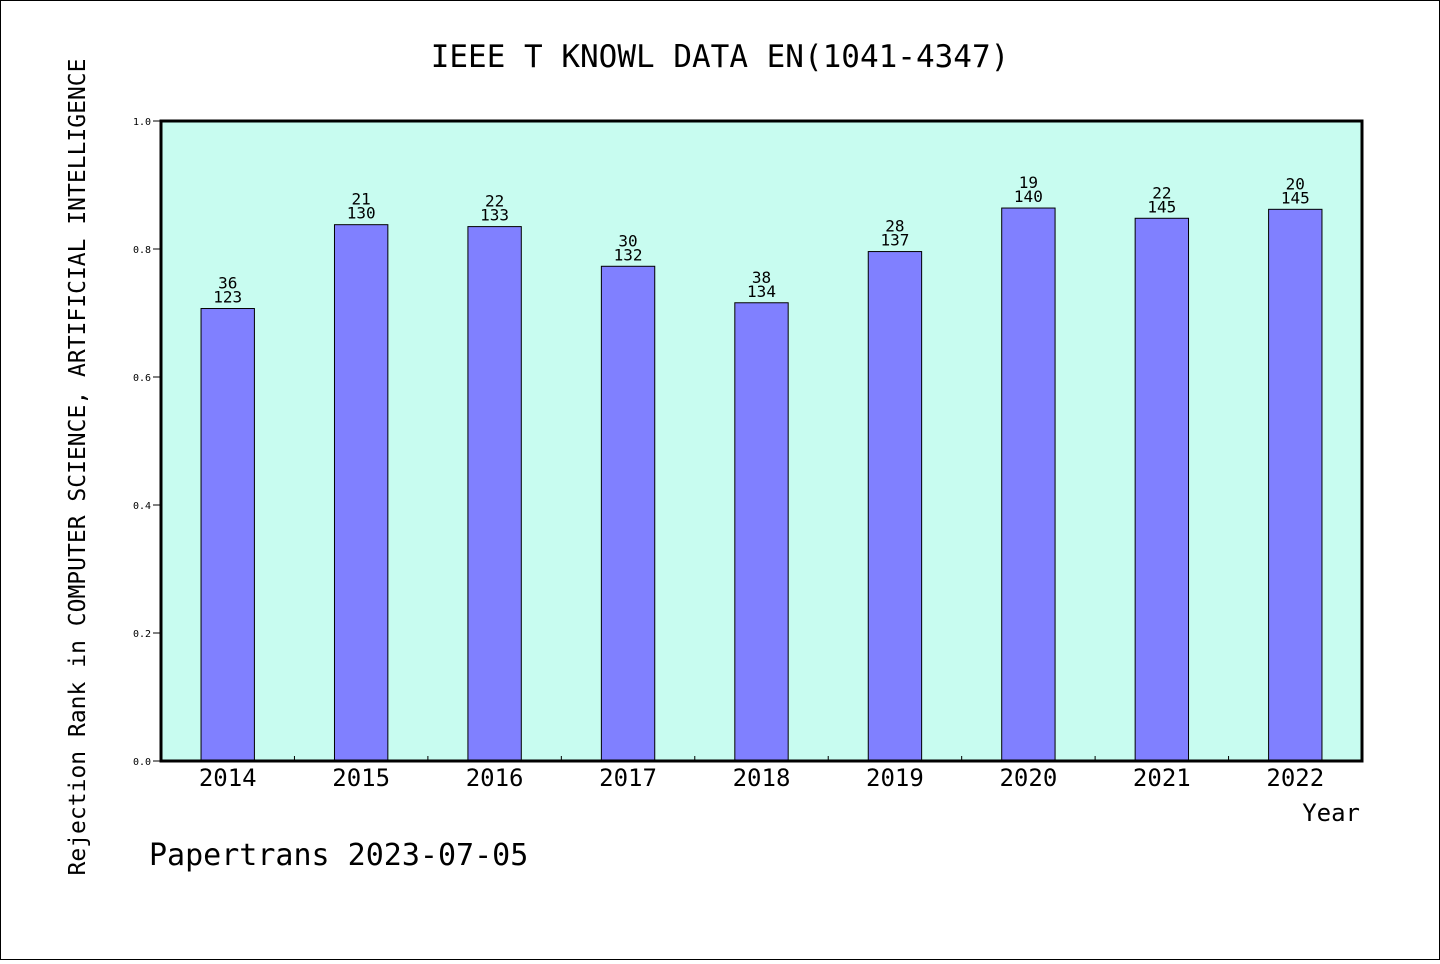 The height and width of the screenshot is (964, 1440). What do you see at coordinates (894, 226) in the screenshot?
I see `bar-rank-label: 28` at bounding box center [894, 226].